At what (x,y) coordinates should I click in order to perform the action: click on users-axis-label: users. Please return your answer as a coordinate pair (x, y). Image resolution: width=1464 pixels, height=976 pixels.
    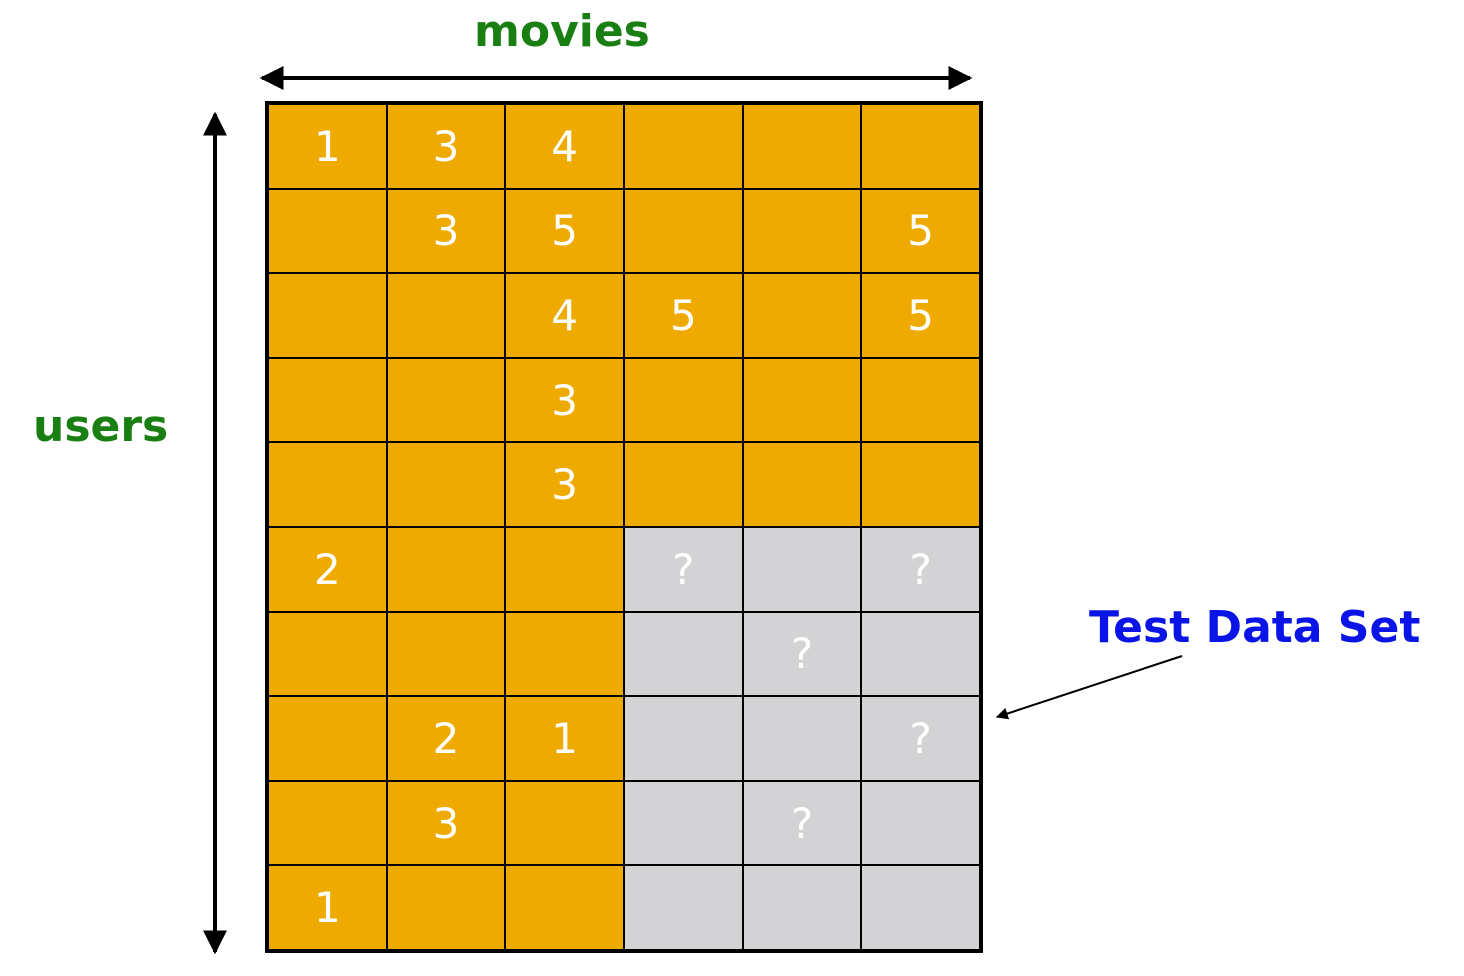
    Looking at the image, I should click on (101, 426).